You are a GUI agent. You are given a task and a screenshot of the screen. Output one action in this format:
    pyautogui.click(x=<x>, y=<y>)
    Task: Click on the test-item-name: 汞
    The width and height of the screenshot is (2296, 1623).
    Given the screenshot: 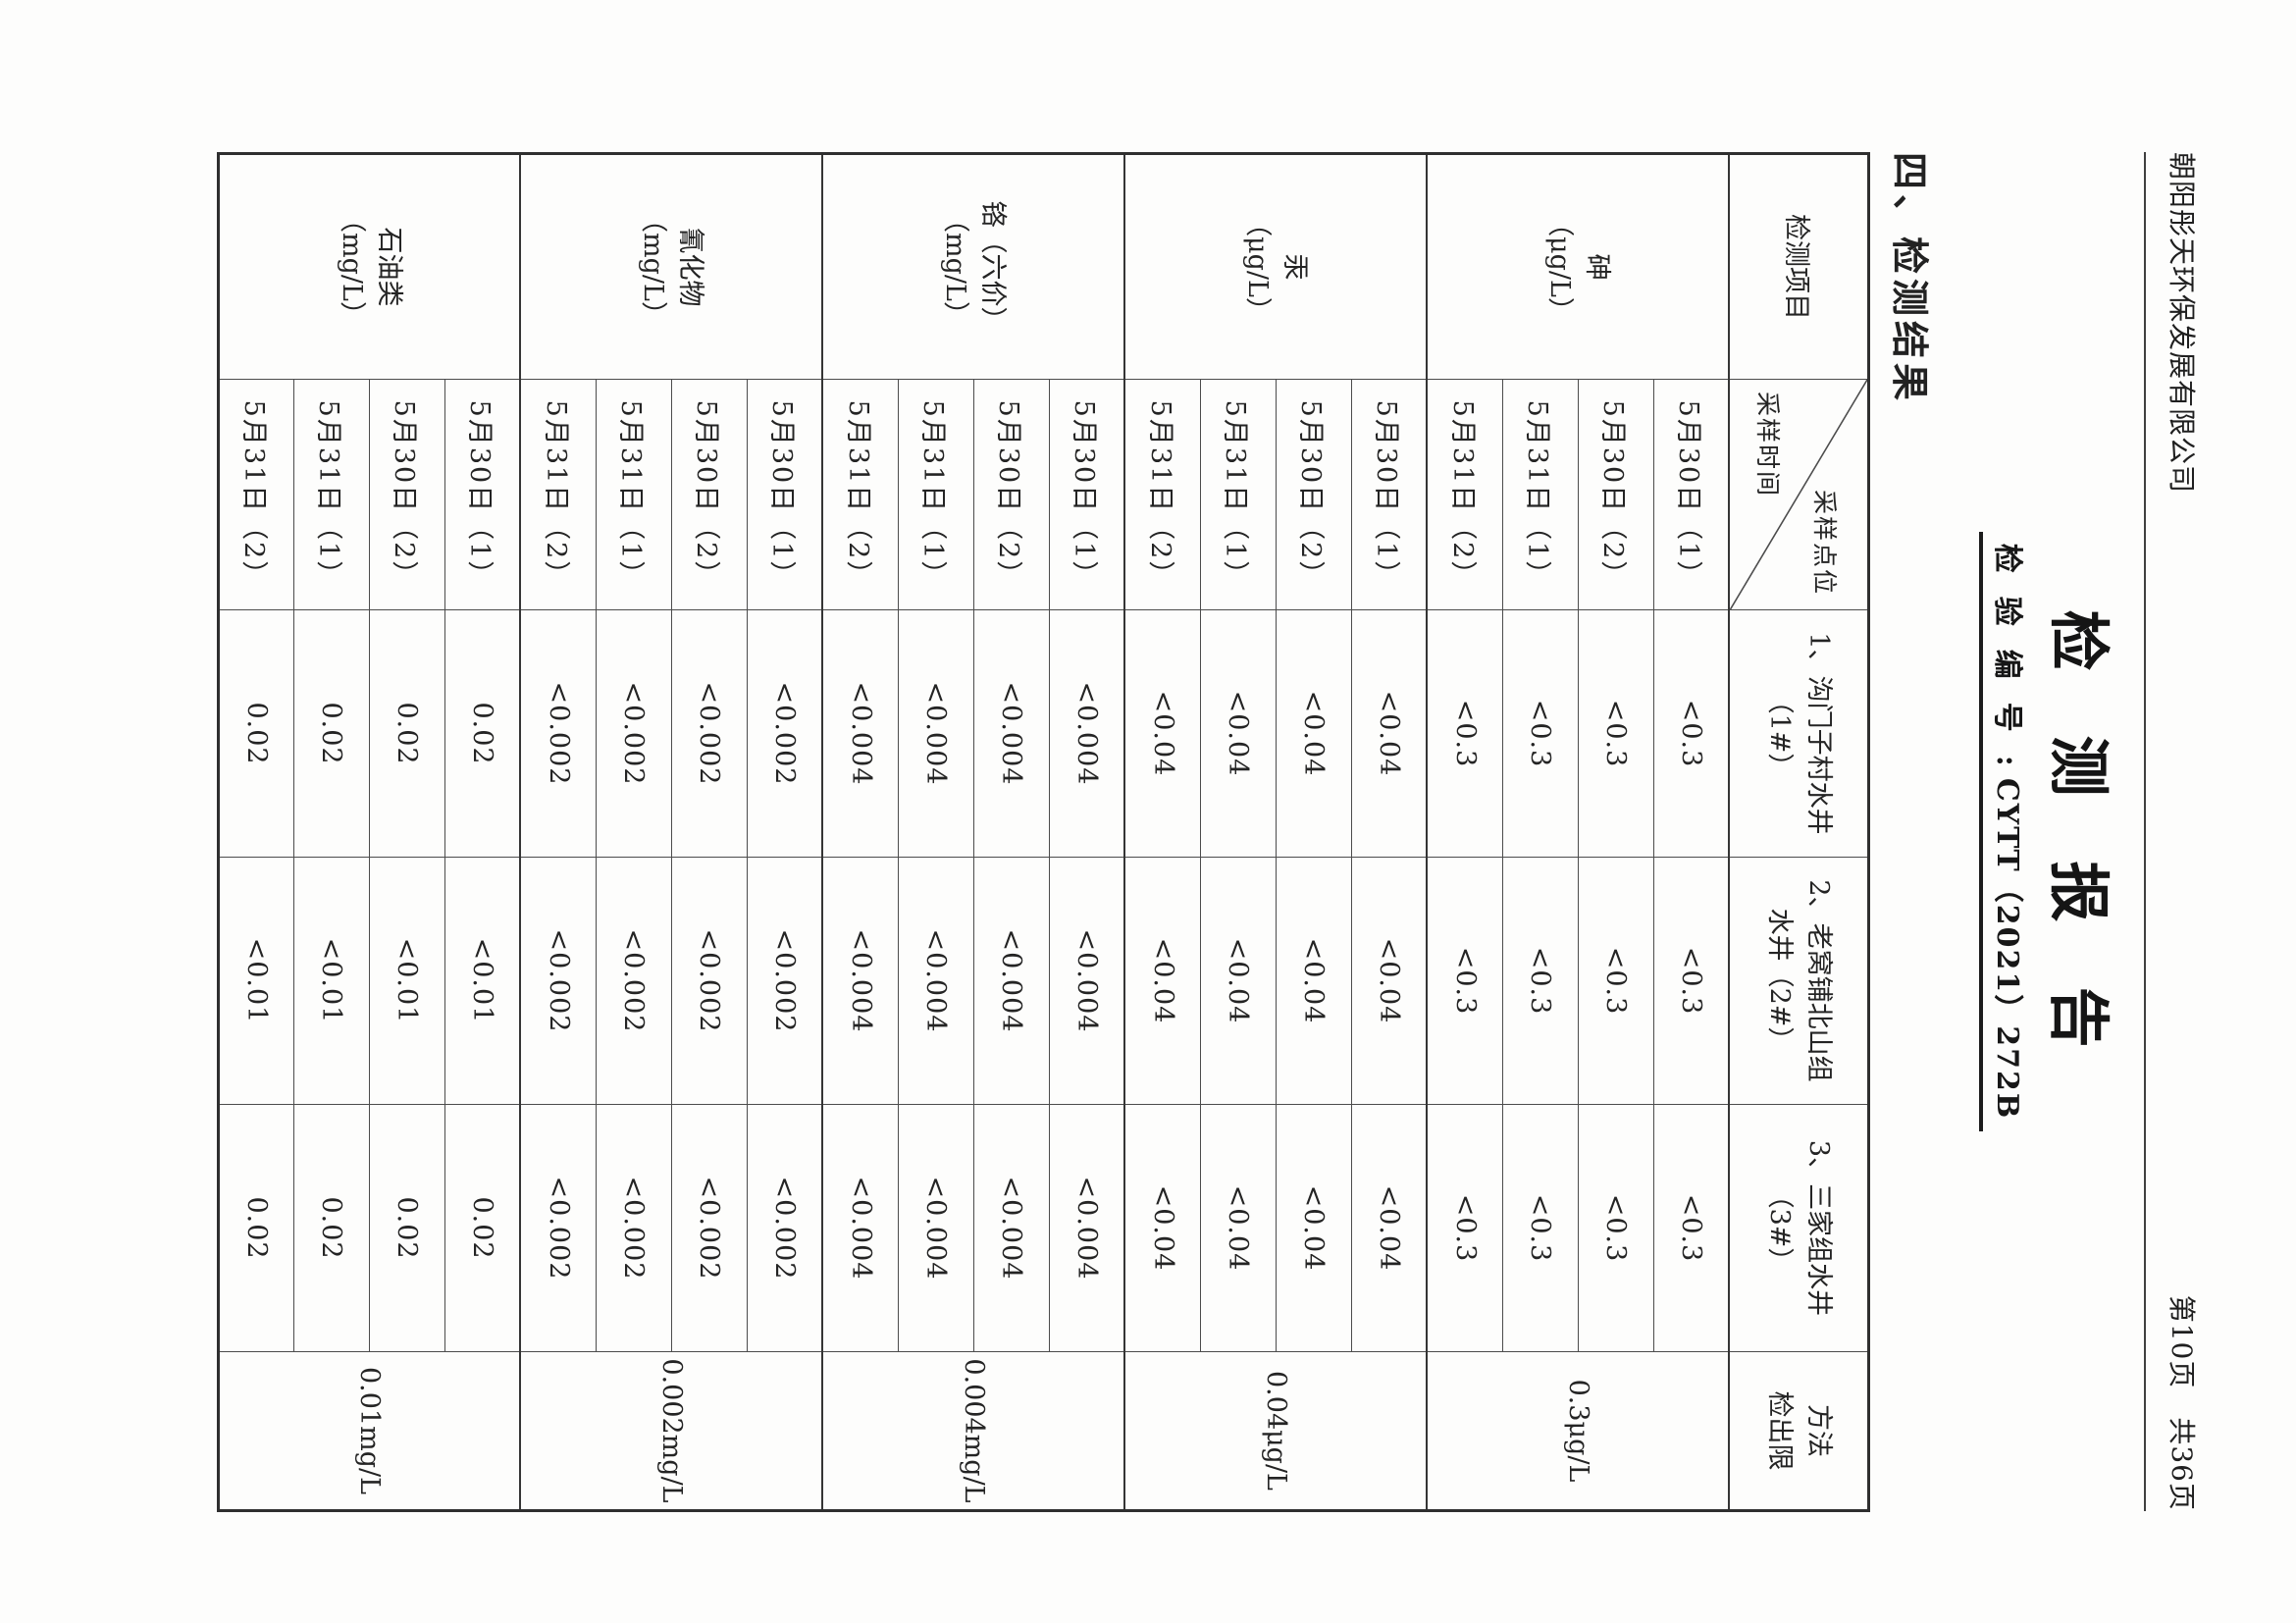 What is the action you would take?
    pyautogui.click(x=1295, y=267)
    